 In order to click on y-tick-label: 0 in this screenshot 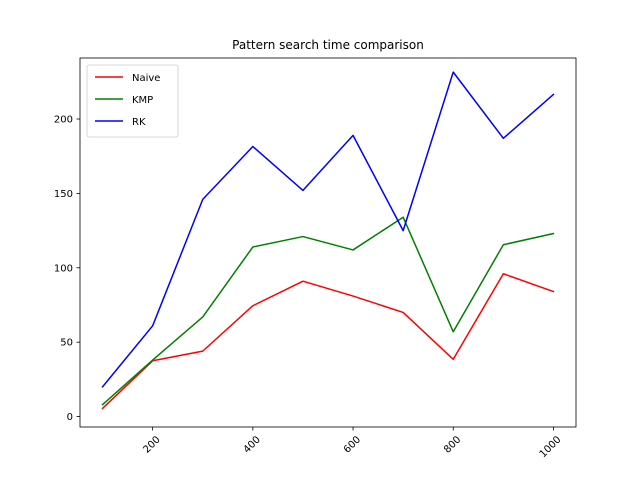, I will do `click(70, 417)`.